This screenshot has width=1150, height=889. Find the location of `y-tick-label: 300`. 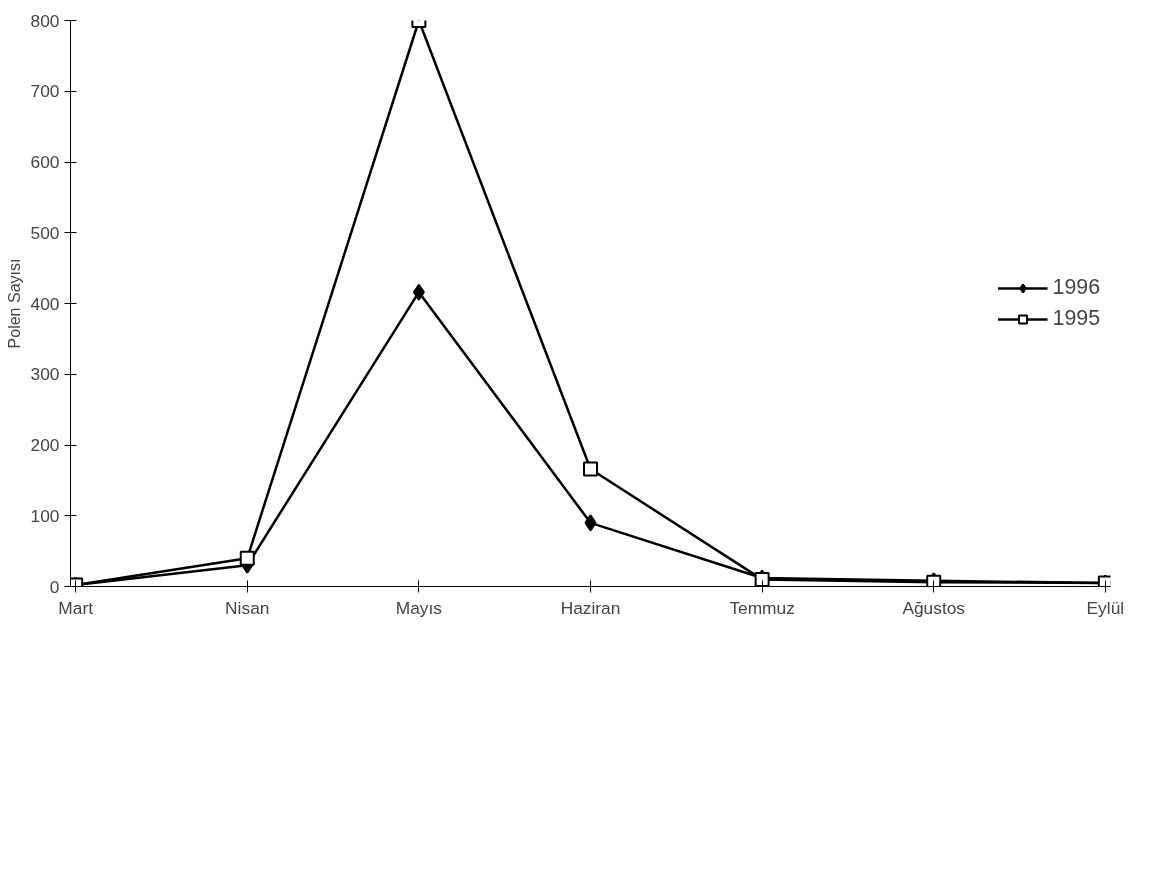

y-tick-label: 300 is located at coordinates (45, 374).